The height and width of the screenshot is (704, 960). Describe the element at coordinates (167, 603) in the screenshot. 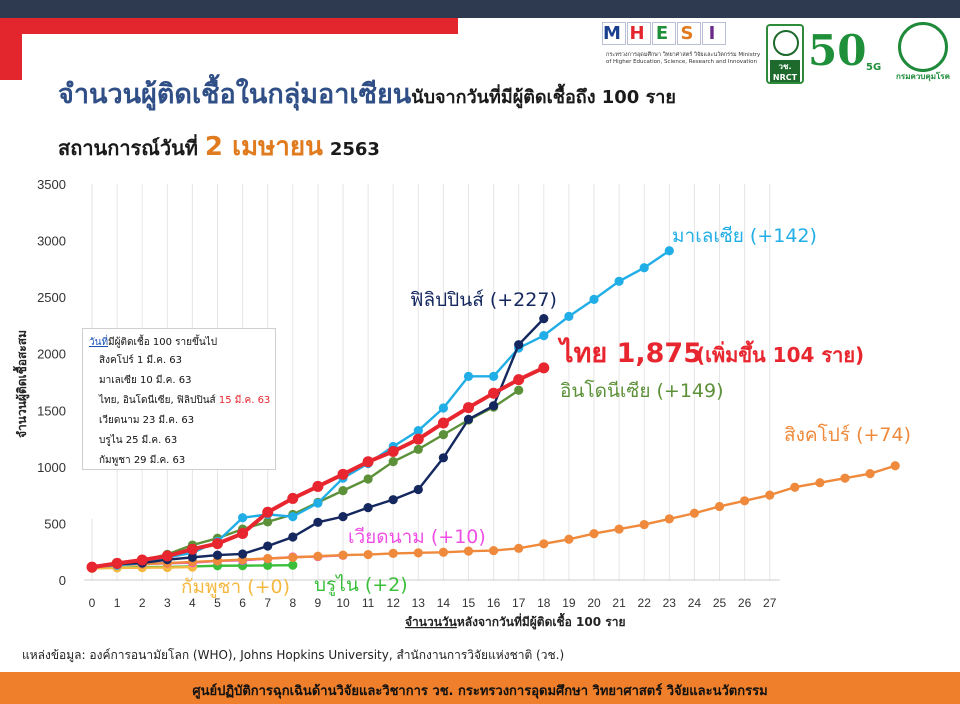

I see `x-tick-label: 3` at that location.